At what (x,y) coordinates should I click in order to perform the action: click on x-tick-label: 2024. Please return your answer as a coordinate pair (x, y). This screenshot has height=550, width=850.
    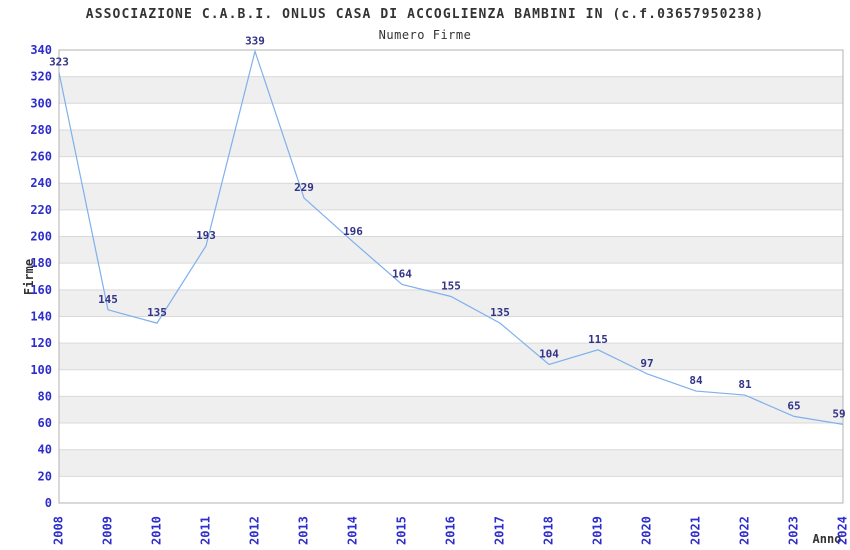
    Looking at the image, I should click on (843, 530).